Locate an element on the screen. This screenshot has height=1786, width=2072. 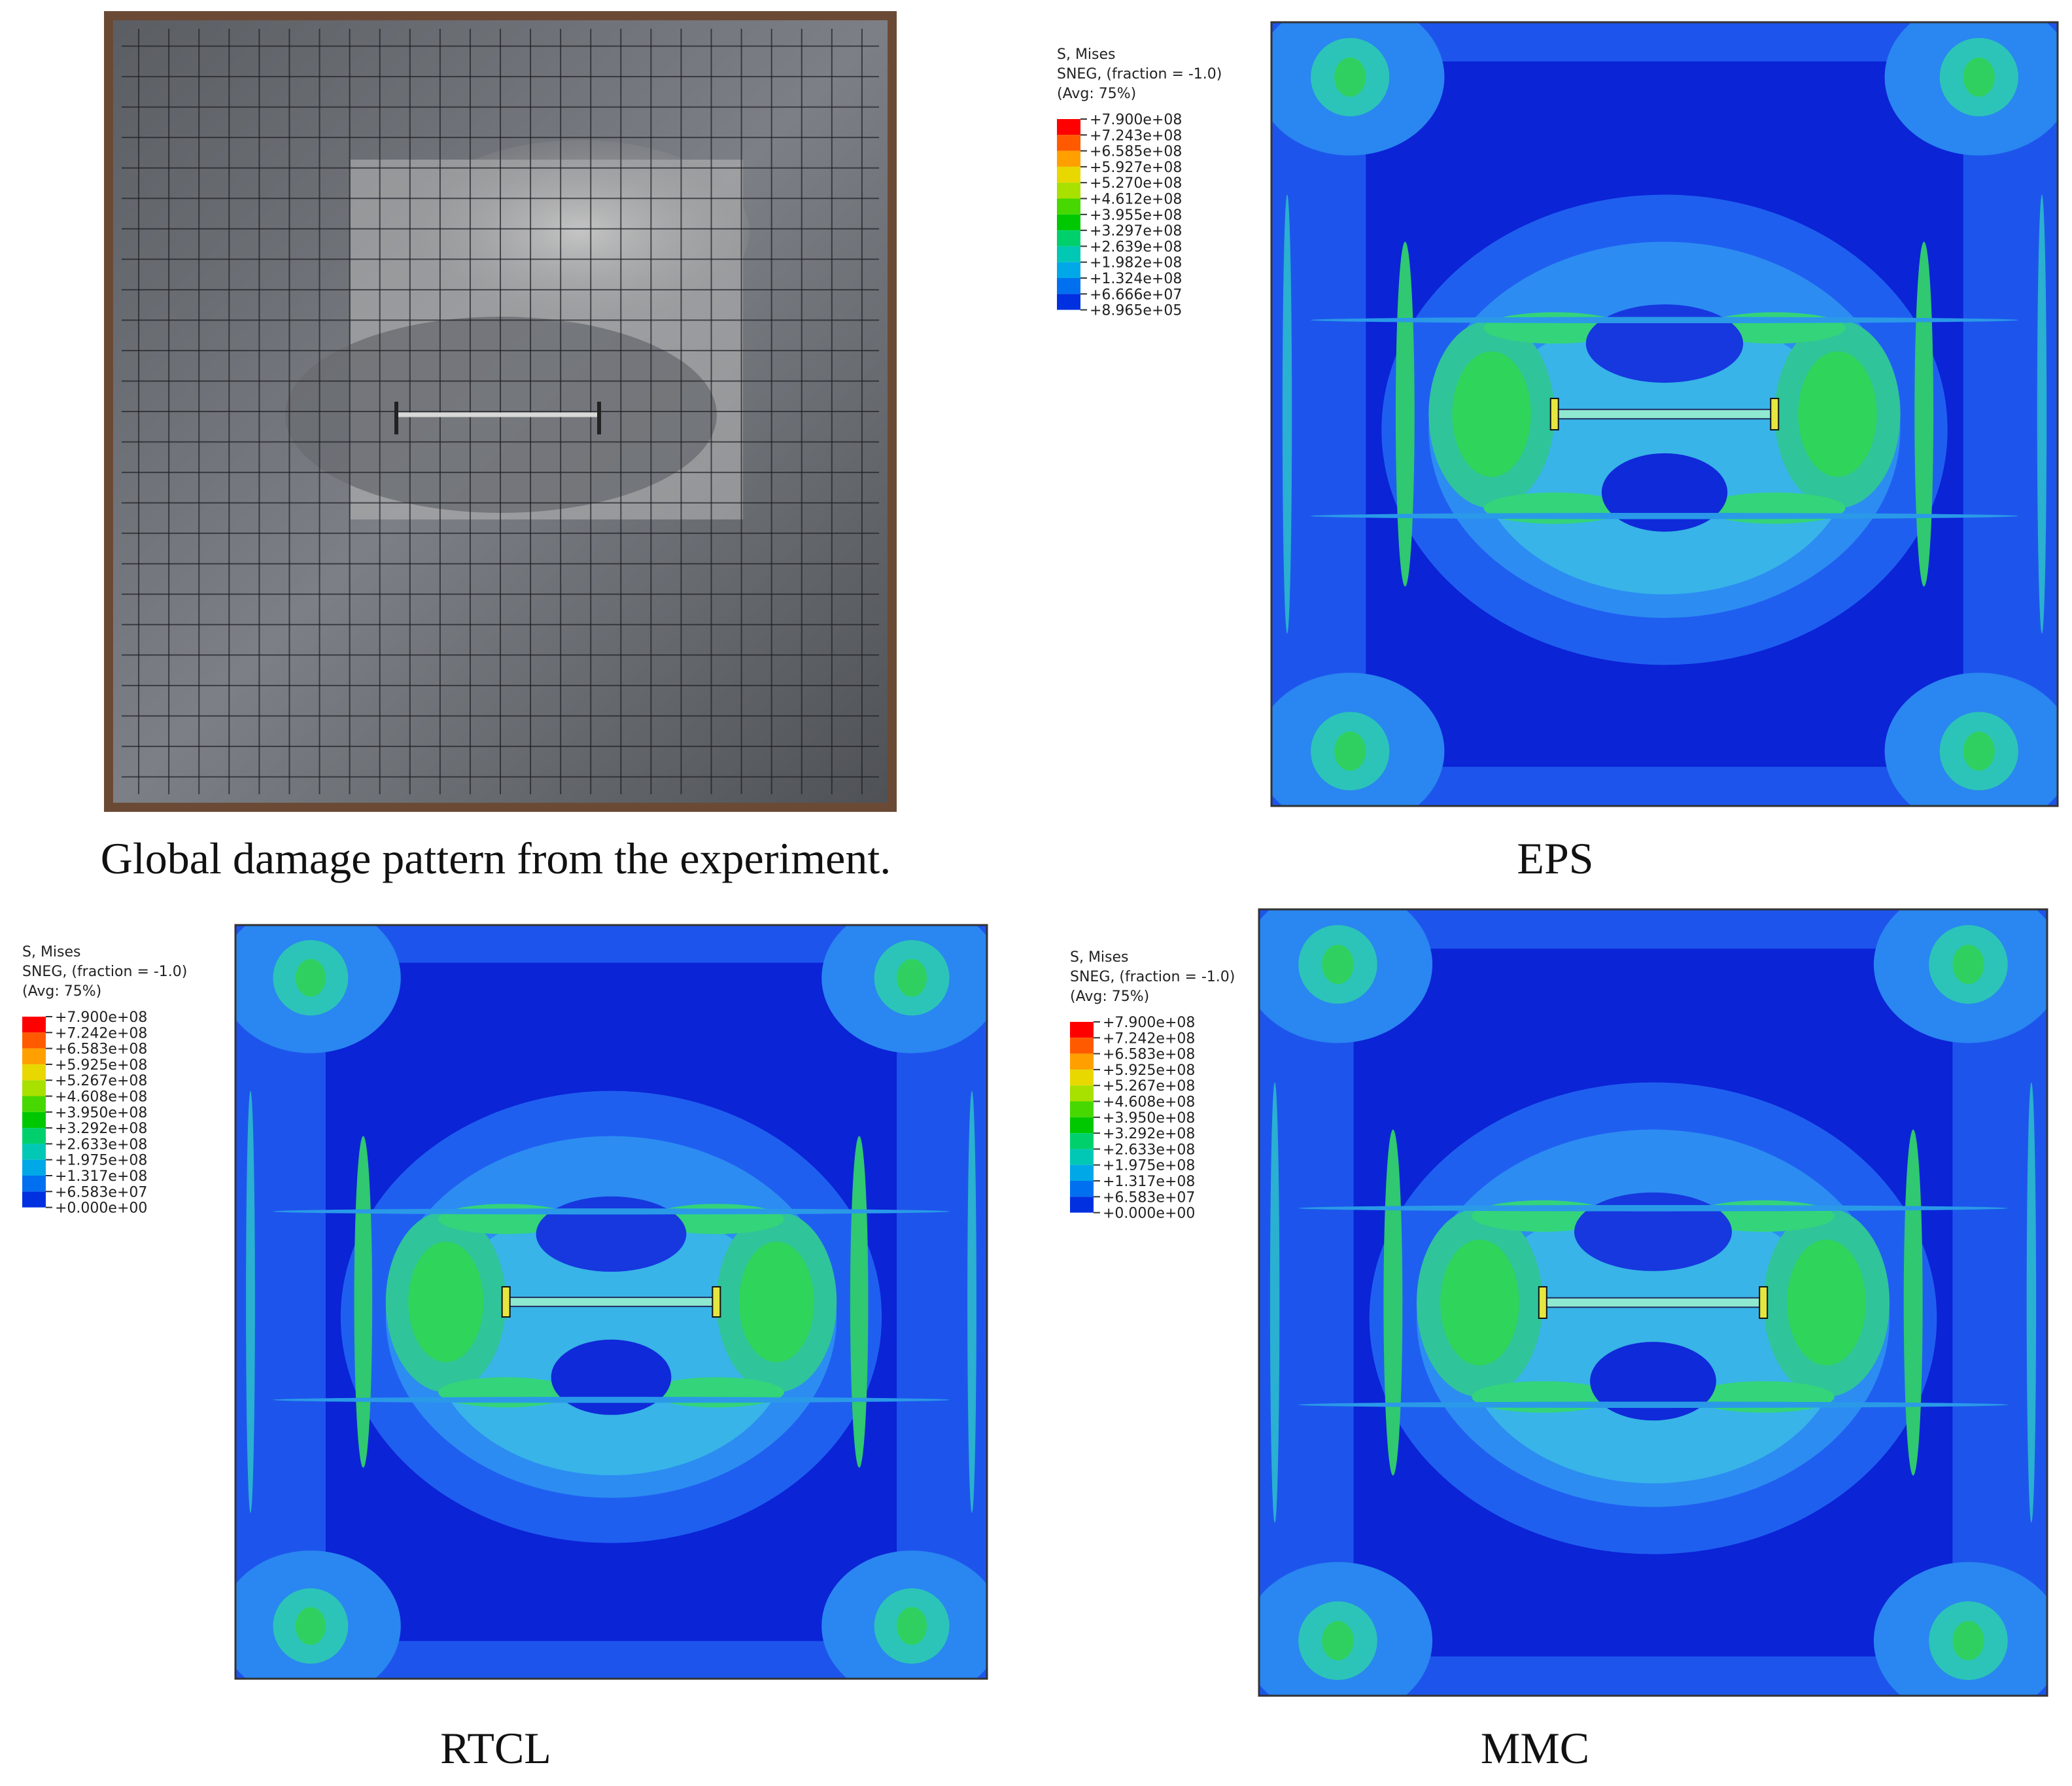
legend-label: +6.585e+08 is located at coordinates (1136, 152).